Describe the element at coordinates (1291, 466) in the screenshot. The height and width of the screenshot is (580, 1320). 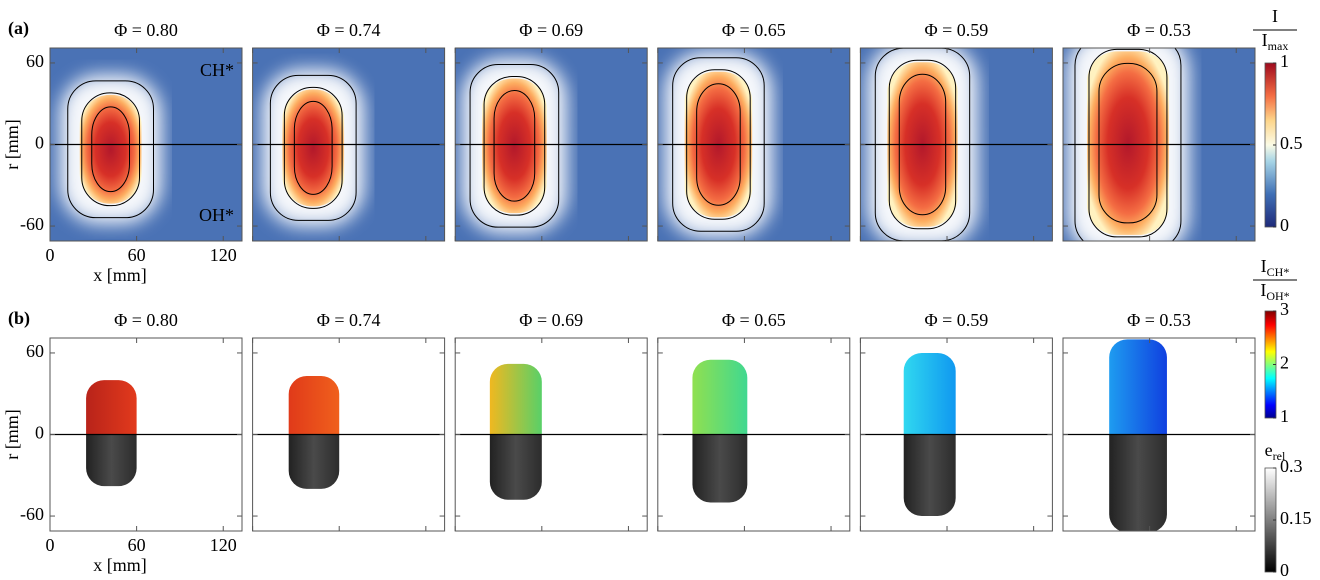
I see `colorbar-tick-label: 0.3` at that location.